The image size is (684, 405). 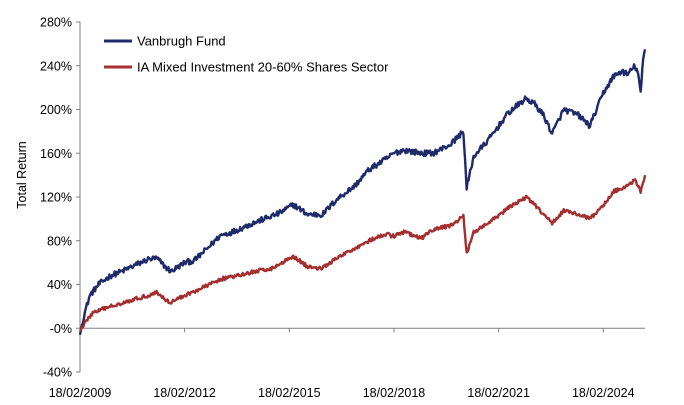 What do you see at coordinates (263, 67) in the screenshot?
I see `legend-label: IA Mixed Investment 20-60% Shares Sector` at bounding box center [263, 67].